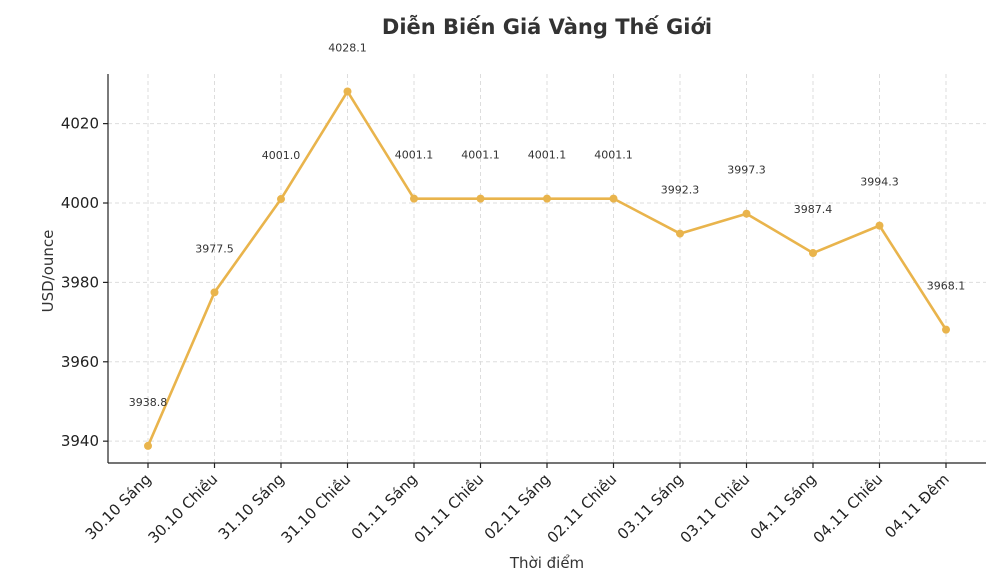  What do you see at coordinates (80, 362) in the screenshot?
I see `y-tick-label: 3960` at bounding box center [80, 362].